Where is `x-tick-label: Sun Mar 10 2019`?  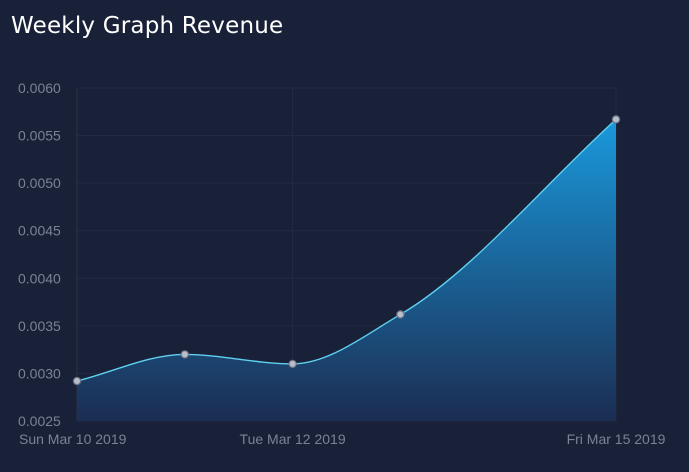 x-tick-label: Sun Mar 10 2019 is located at coordinates (73, 439).